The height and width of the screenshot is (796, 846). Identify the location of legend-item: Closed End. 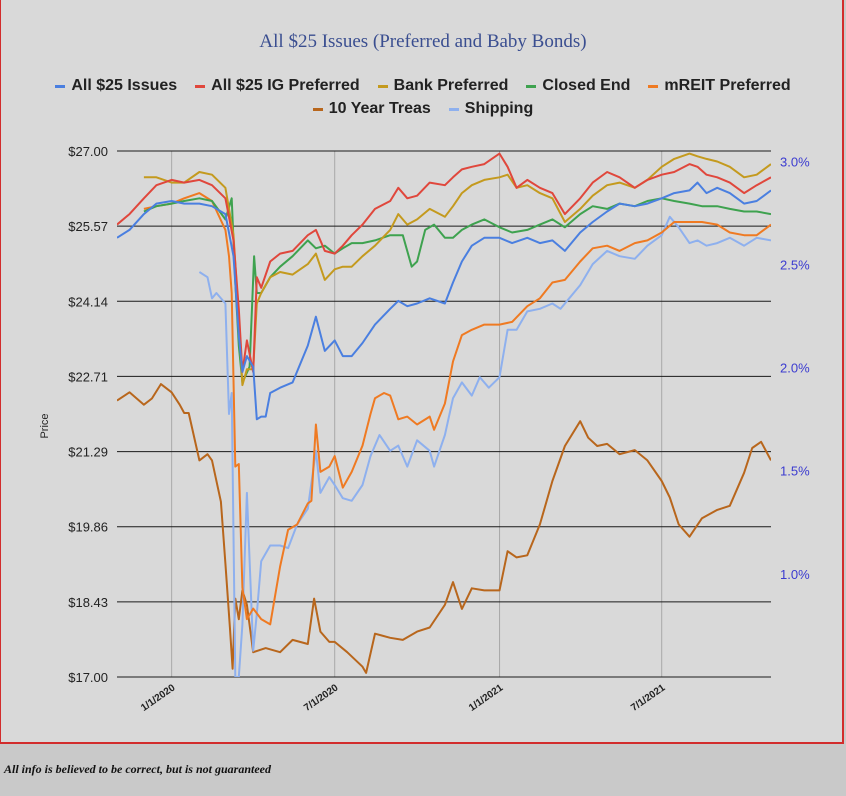
(578, 86).